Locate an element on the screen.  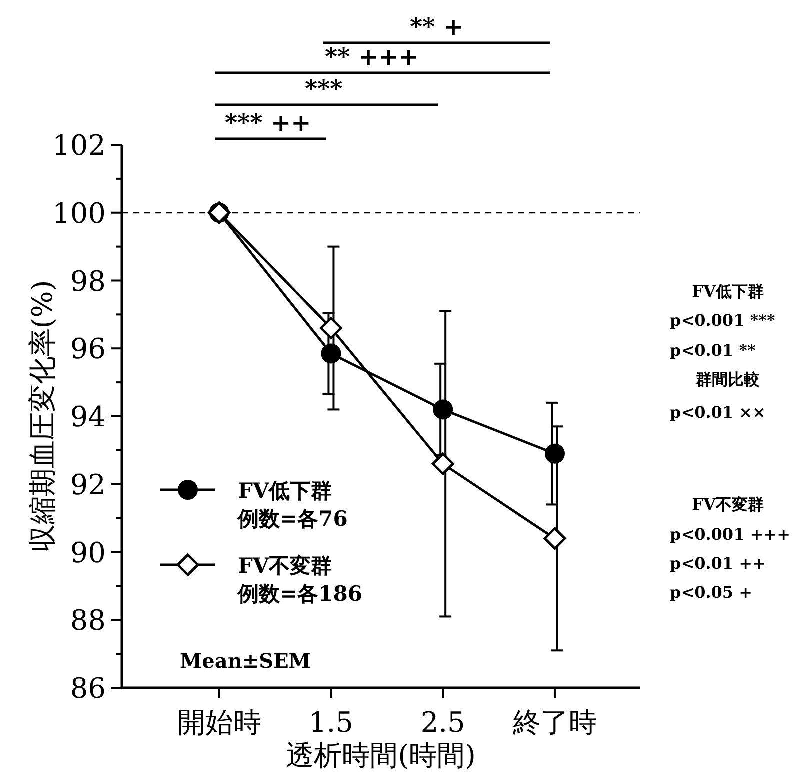
y-tick-label: 96 is located at coordinates (88, 349).